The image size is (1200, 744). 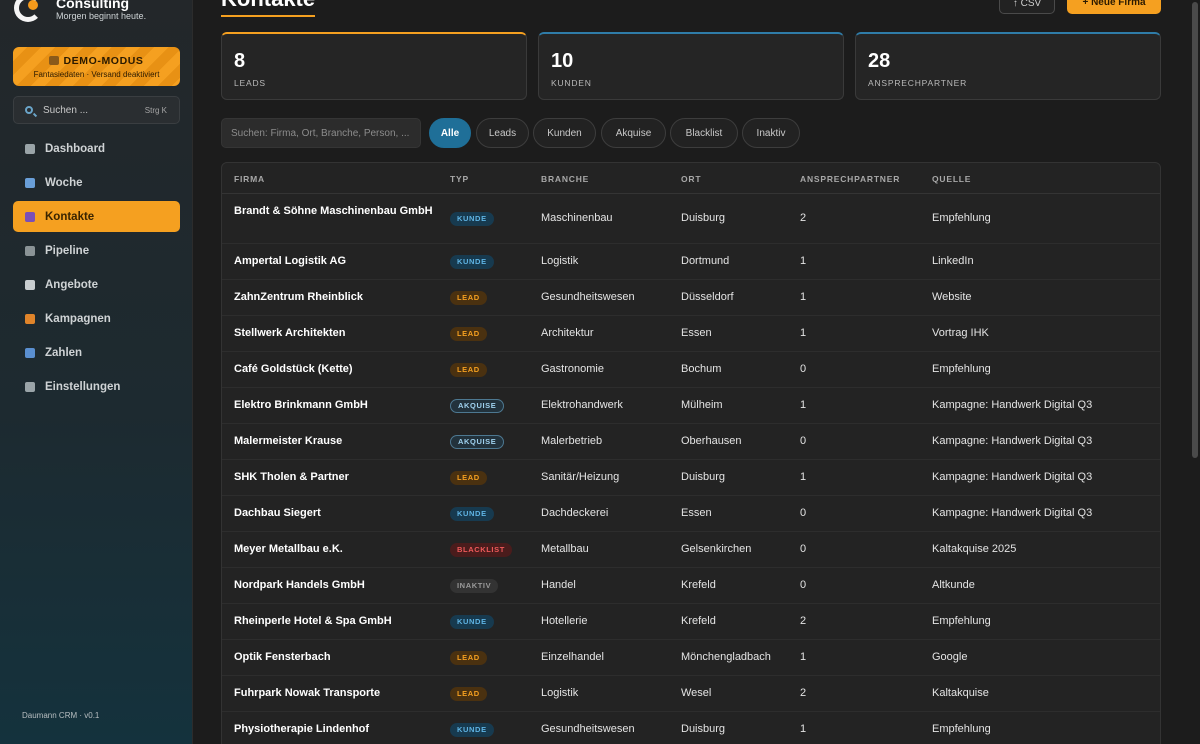 I want to click on csv-export-button: ↑ CSV, so click(x=1027, y=7).